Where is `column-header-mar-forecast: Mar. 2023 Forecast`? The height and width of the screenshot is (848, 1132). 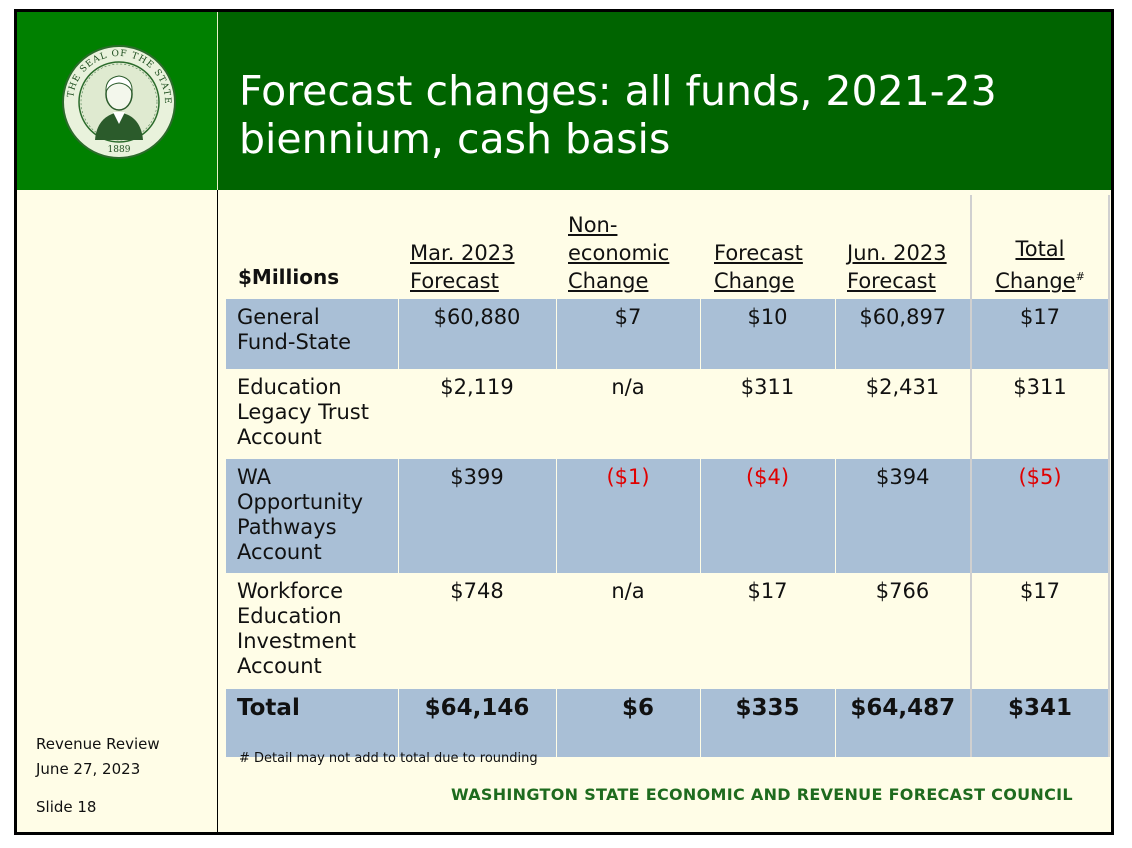 column-header-mar-forecast: Mar. 2023 Forecast is located at coordinates (462, 267).